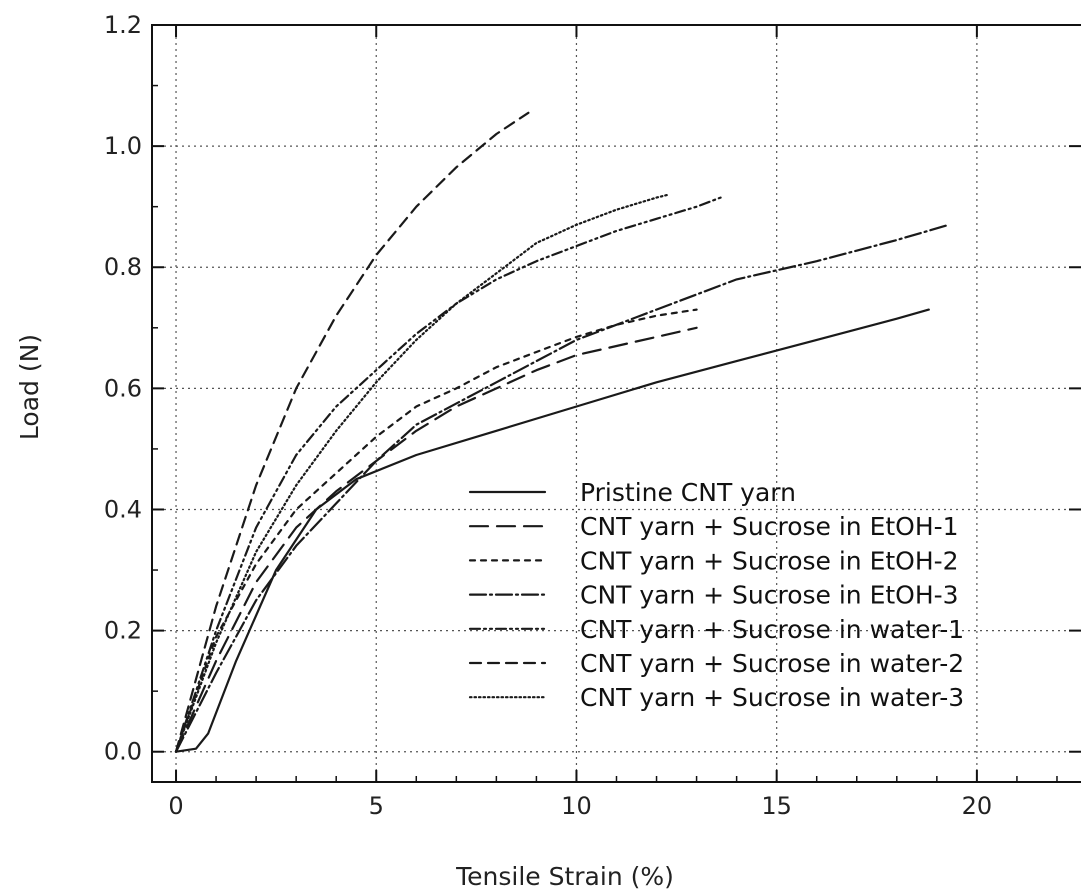  What do you see at coordinates (776, 806) in the screenshot?
I see `x-tick-label: 15` at bounding box center [776, 806].